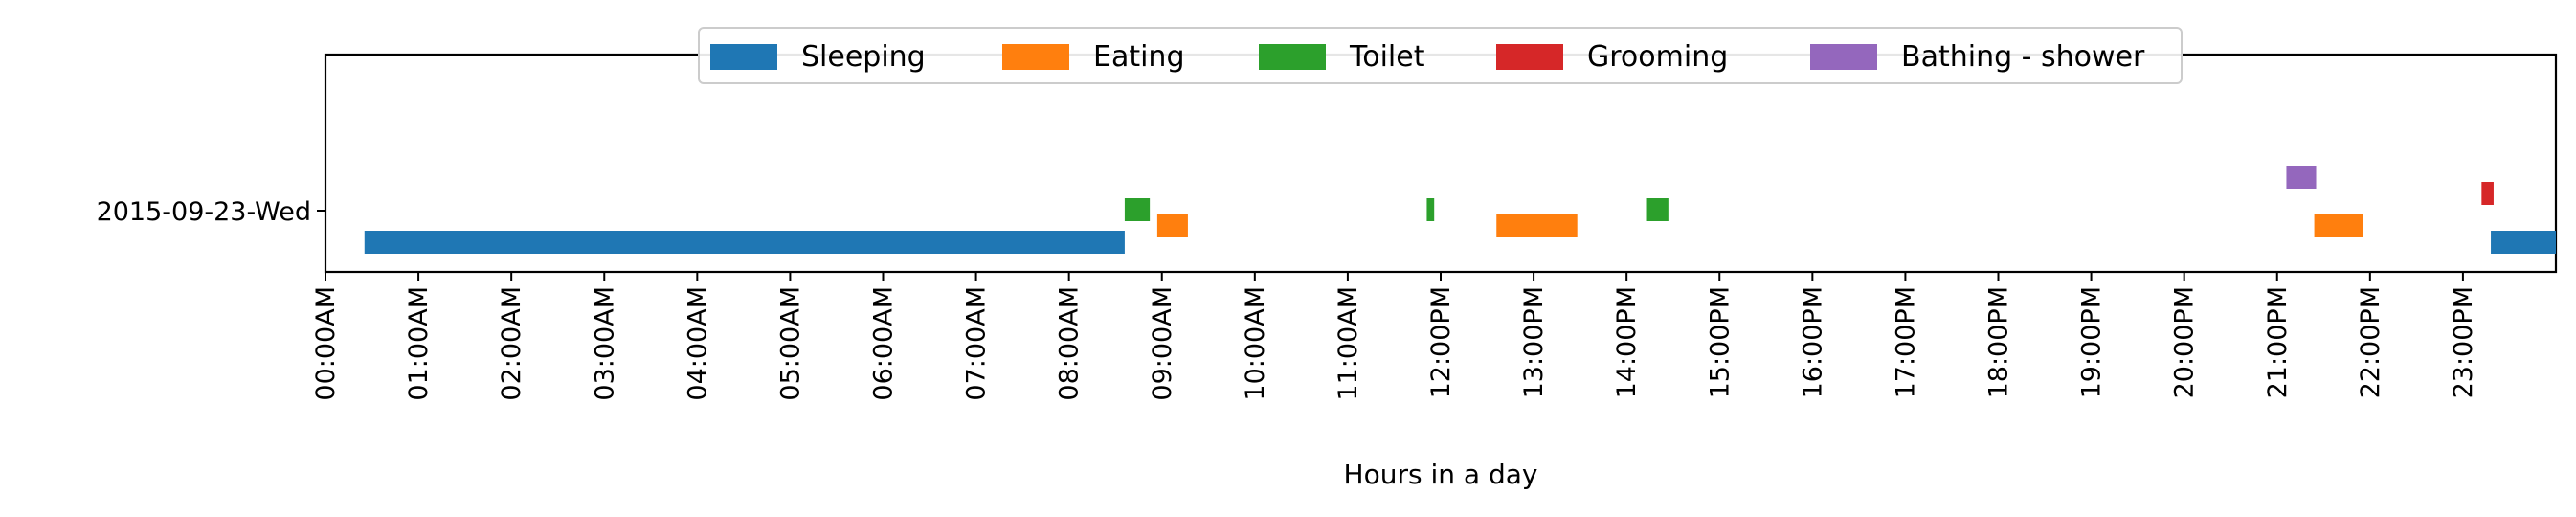 The image size is (2576, 517). Describe the element at coordinates (2464, 342) in the screenshot. I see `x-tick-label: 23:00PM` at that location.